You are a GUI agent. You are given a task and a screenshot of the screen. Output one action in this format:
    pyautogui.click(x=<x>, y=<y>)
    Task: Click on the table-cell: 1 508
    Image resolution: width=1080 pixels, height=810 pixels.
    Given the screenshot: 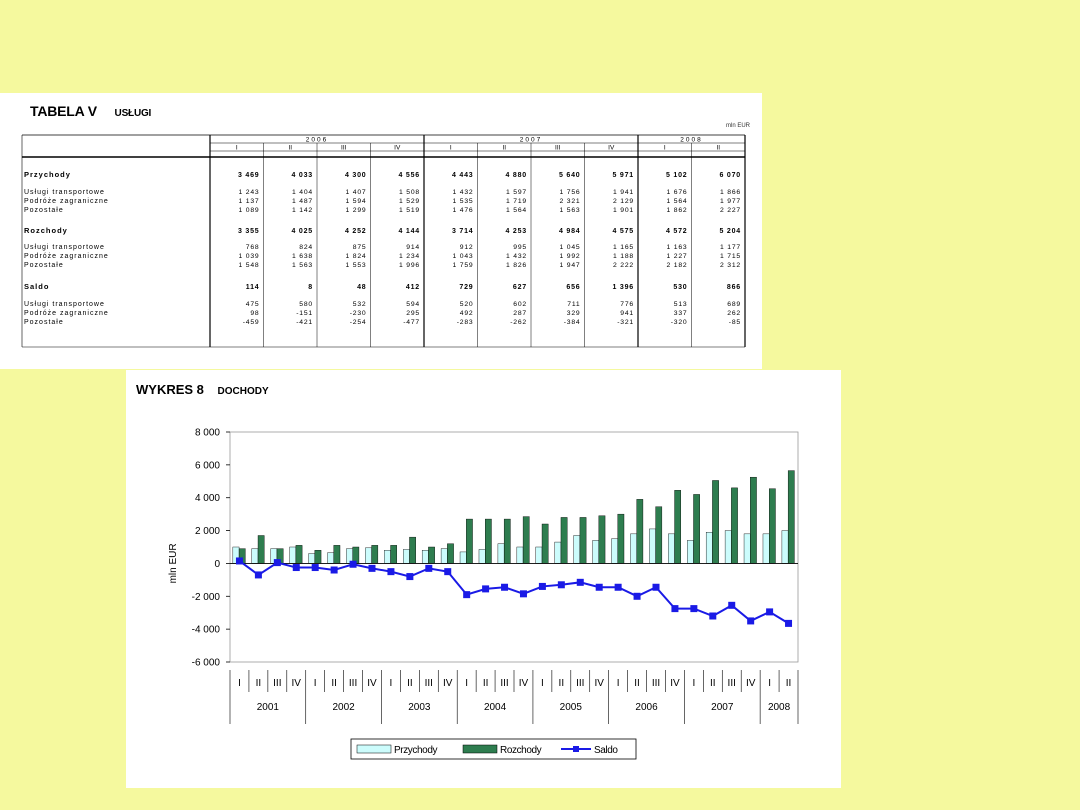 What is the action you would take?
    pyautogui.click(x=409, y=192)
    